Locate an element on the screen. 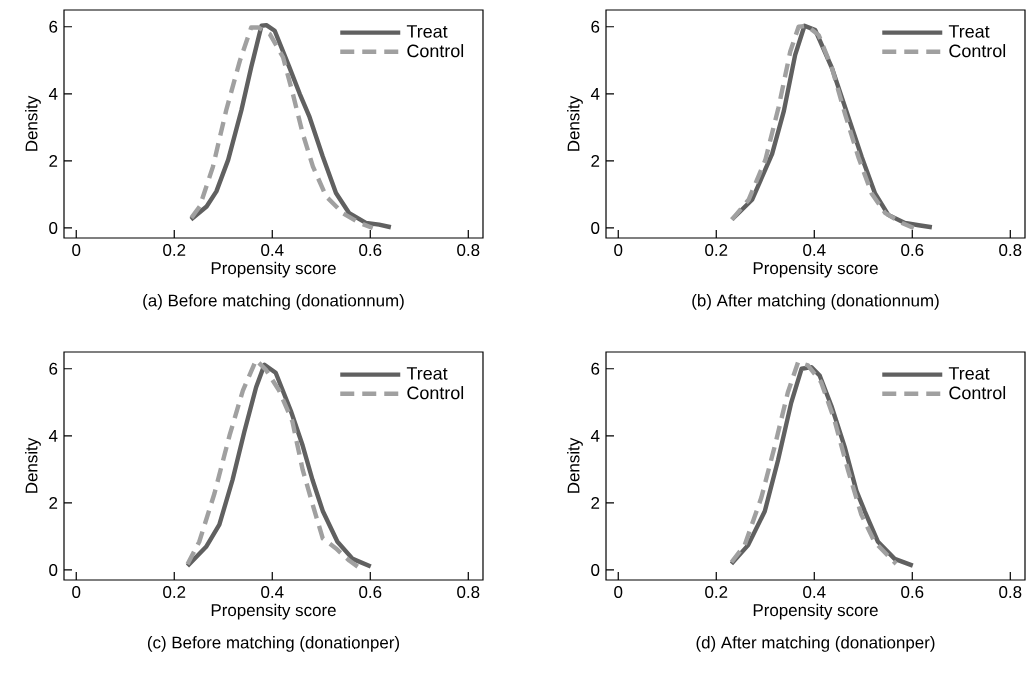  text: (b) After matching (donationnum) is located at coordinates (815, 302).